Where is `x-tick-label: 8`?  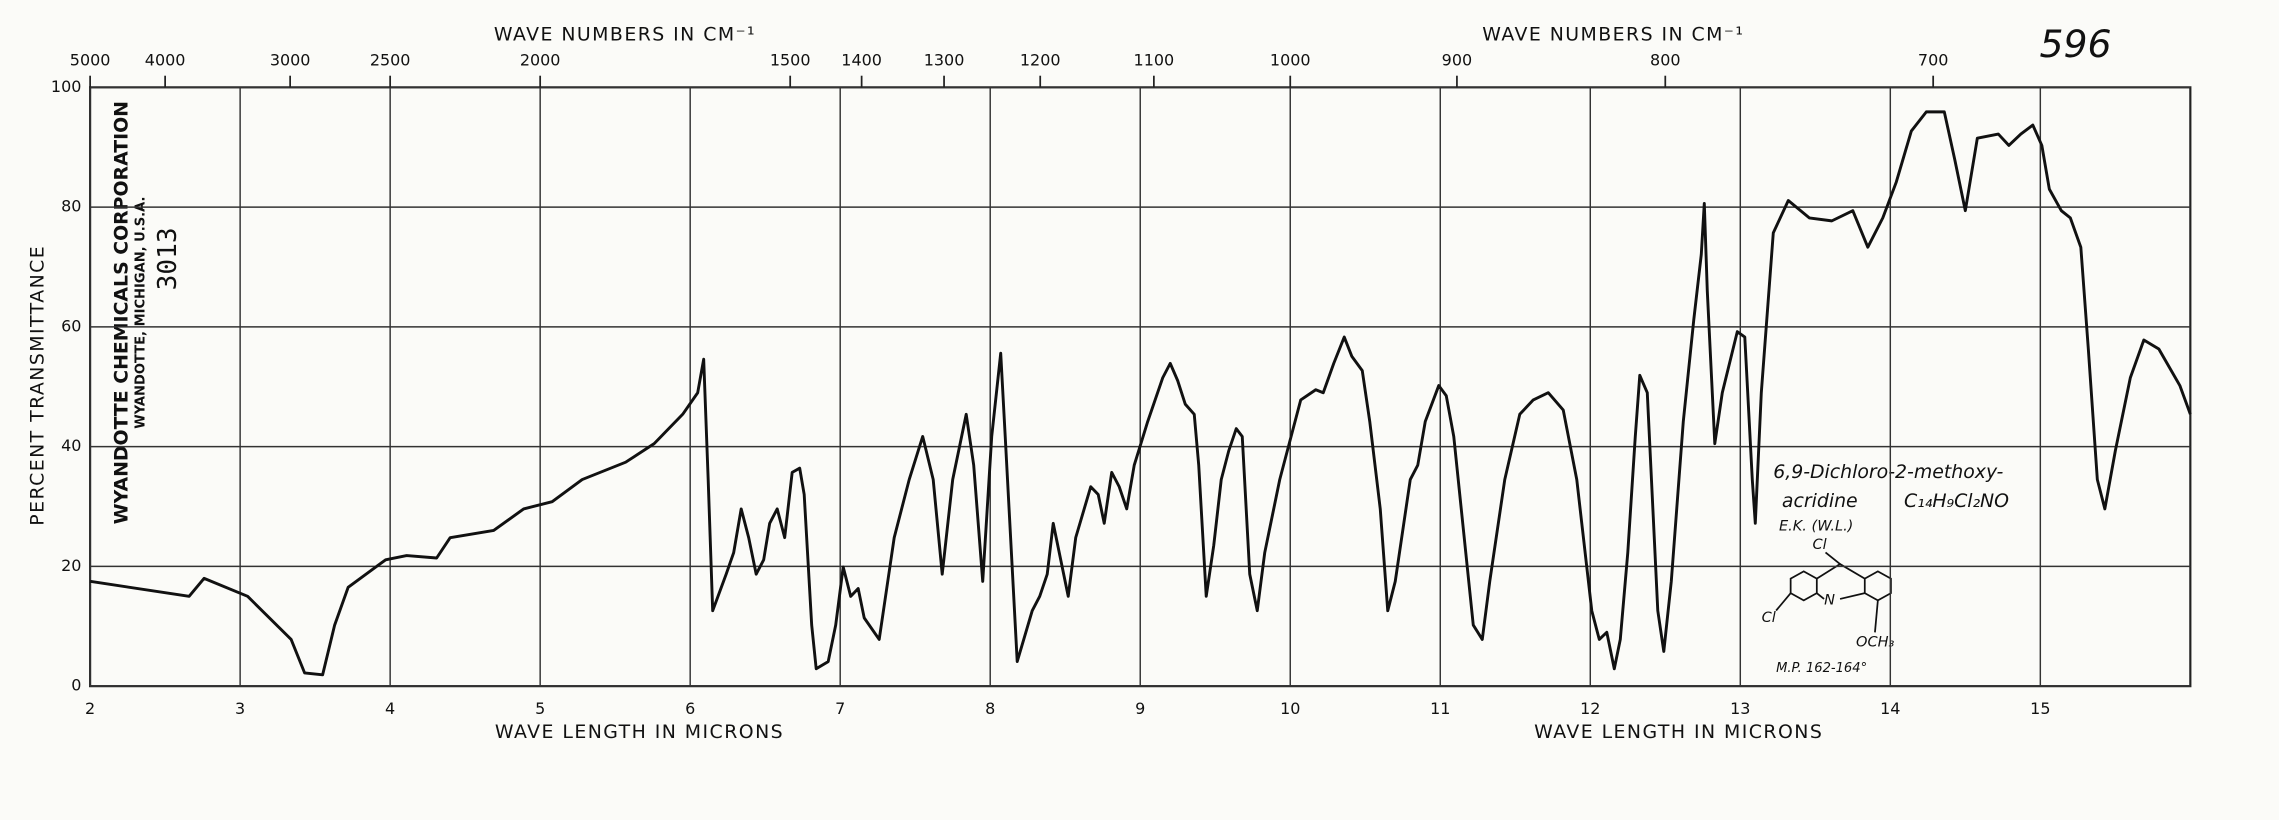
x-tick-label: 8 is located at coordinates (990, 708).